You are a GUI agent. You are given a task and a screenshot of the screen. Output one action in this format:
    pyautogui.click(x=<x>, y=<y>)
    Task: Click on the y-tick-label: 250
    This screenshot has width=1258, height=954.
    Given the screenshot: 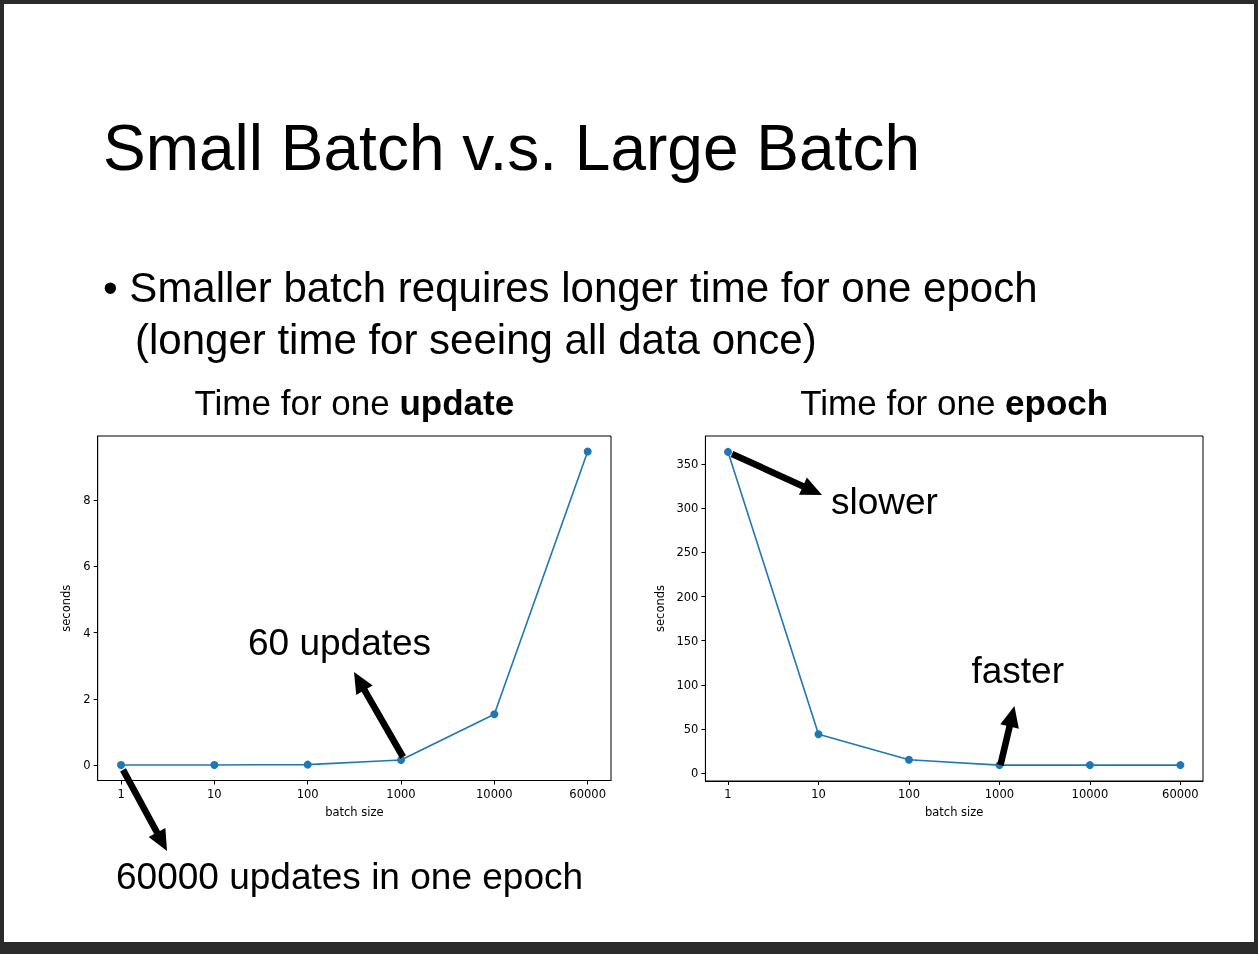 What is the action you would take?
    pyautogui.click(x=687, y=552)
    